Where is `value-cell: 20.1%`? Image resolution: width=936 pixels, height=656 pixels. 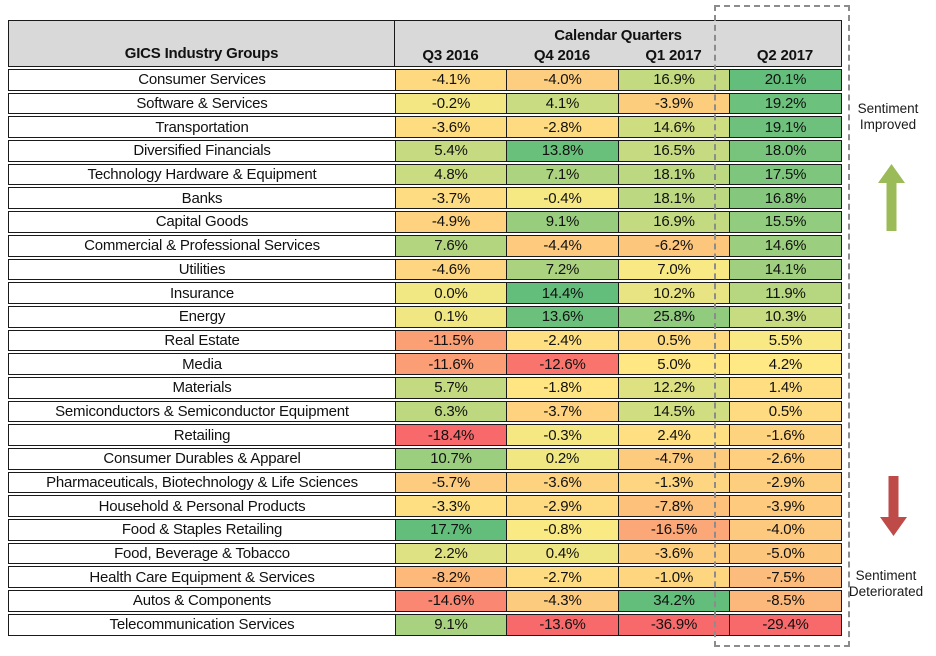 value-cell: 20.1% is located at coordinates (785, 80).